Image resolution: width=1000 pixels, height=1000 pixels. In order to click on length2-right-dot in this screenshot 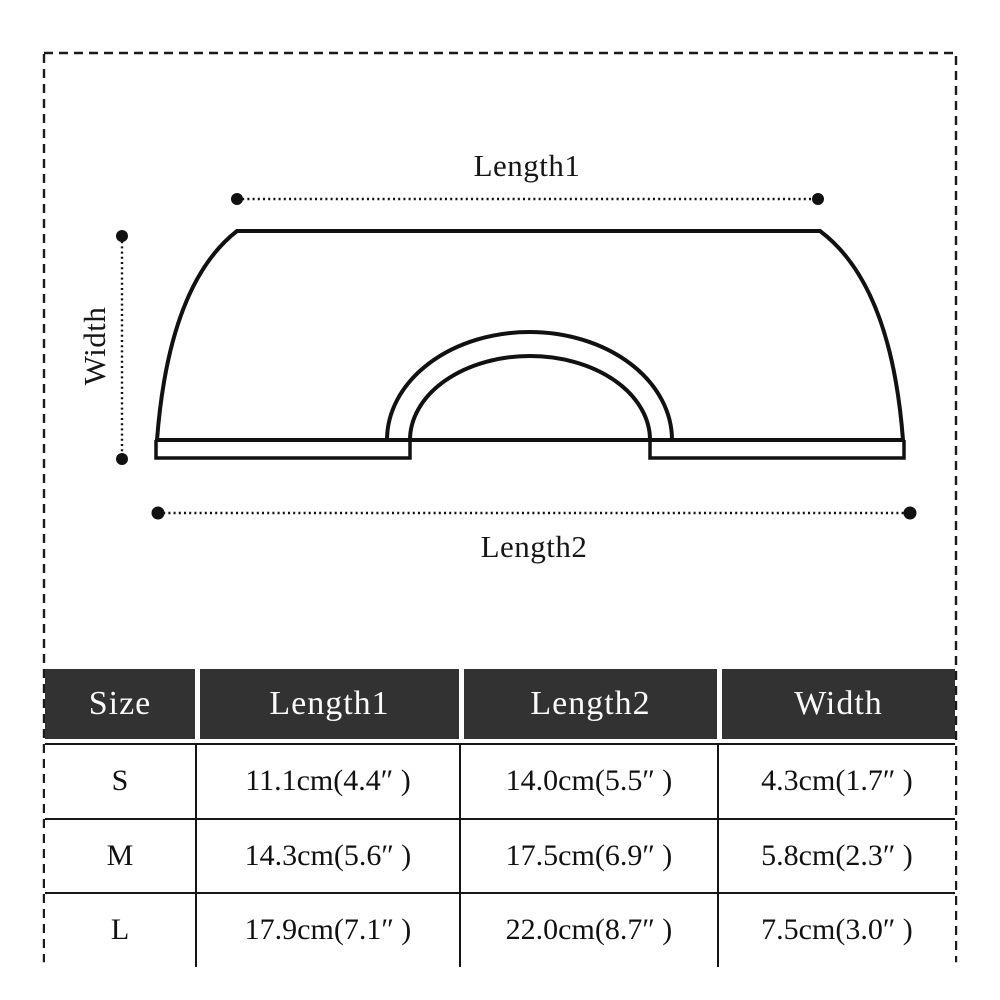, I will do `click(910, 513)`.